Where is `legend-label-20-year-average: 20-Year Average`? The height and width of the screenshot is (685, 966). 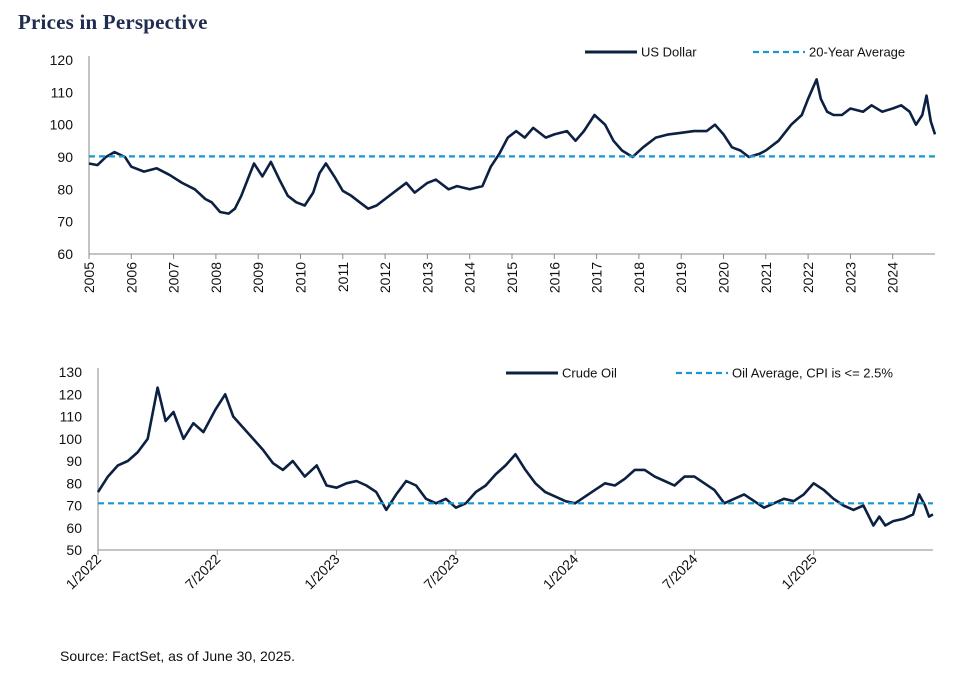 legend-label-20-year-average: 20-Year Average is located at coordinates (857, 52).